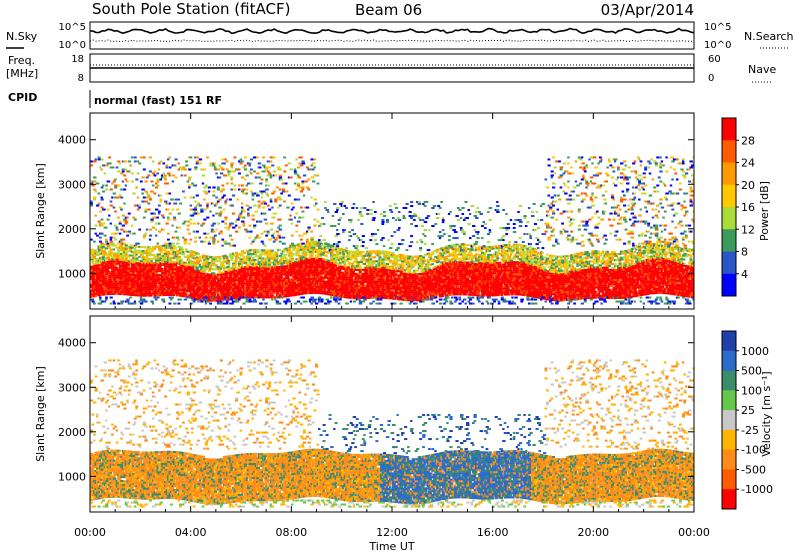  Describe the element at coordinates (191, 9) in the screenshot. I see `station-title: South Pole Station (fitACF)` at that location.